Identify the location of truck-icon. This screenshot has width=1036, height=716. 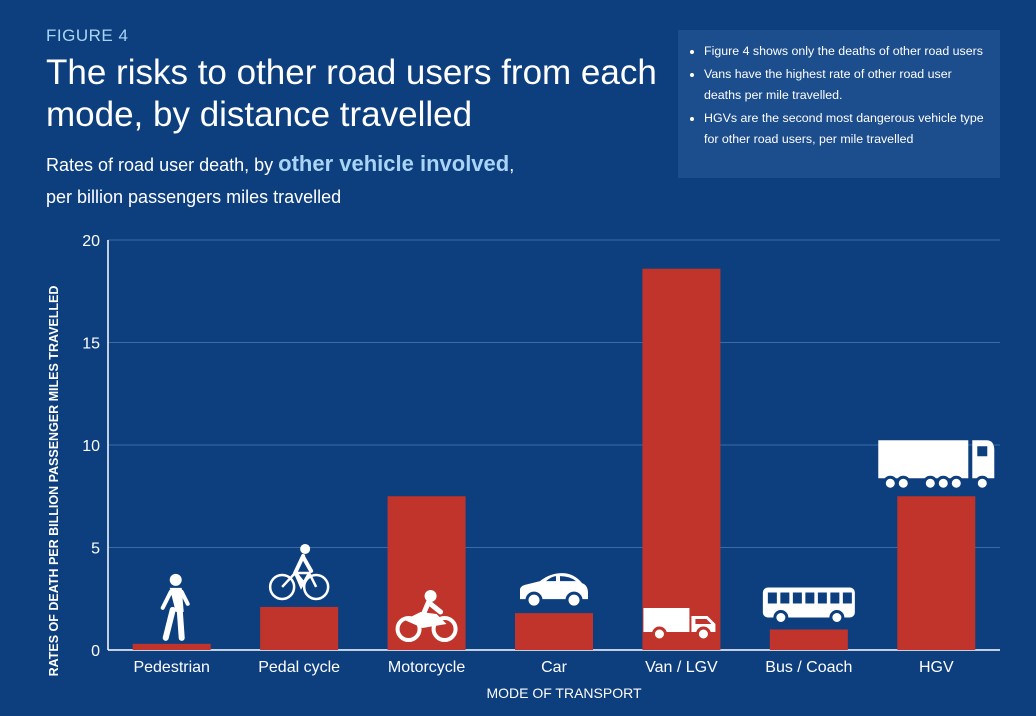
(936, 465).